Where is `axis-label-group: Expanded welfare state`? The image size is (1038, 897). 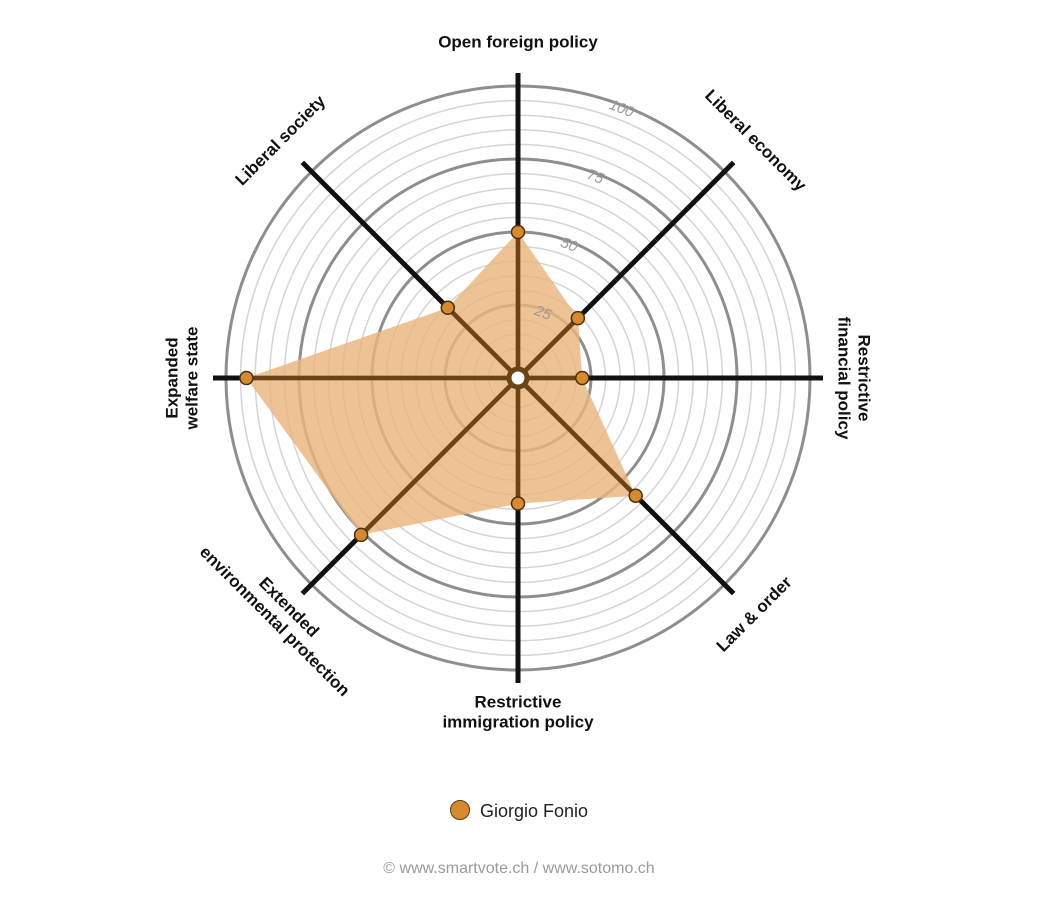 axis-label-group: Expanded welfare state is located at coordinates (181, 379).